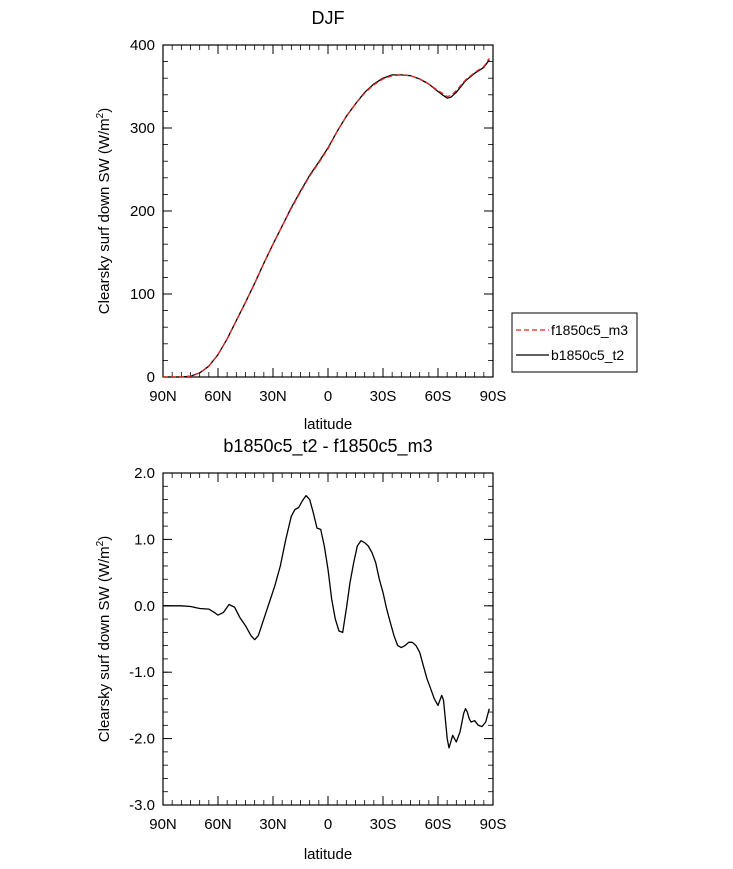 The width and height of the screenshot is (733, 869). I want to click on y-tick-label: 400, so click(142, 45).